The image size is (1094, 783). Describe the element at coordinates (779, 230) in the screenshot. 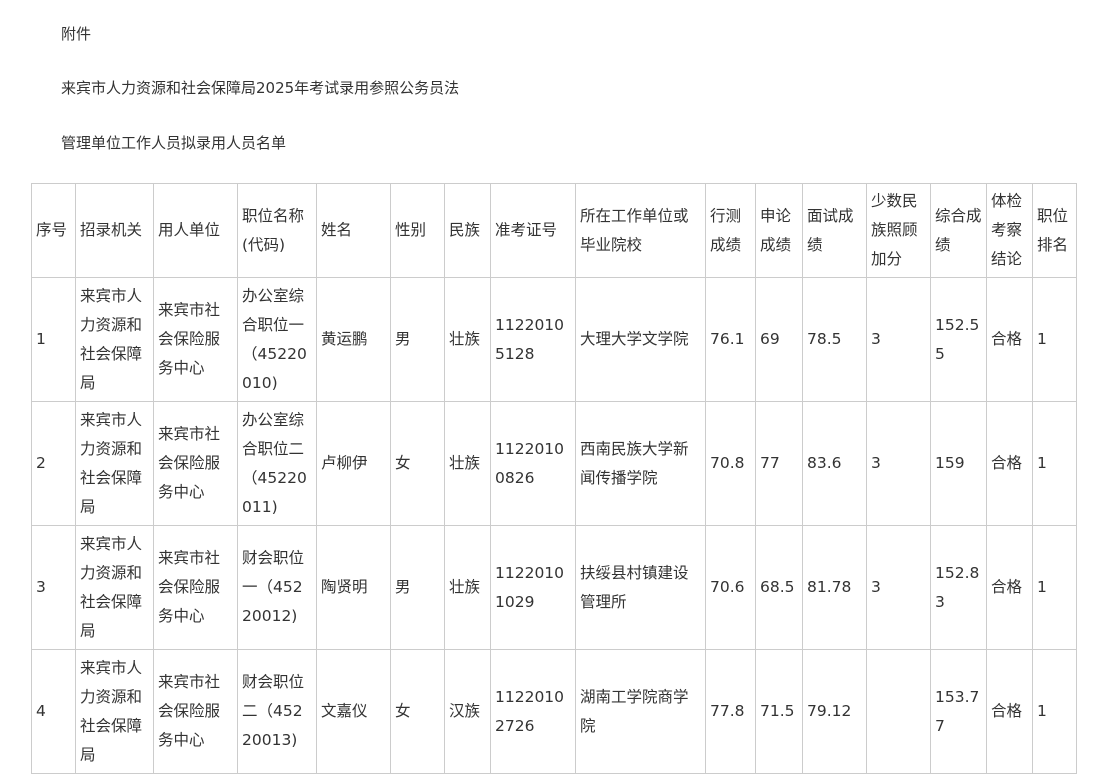

I see `column-header: 申论成绩` at that location.